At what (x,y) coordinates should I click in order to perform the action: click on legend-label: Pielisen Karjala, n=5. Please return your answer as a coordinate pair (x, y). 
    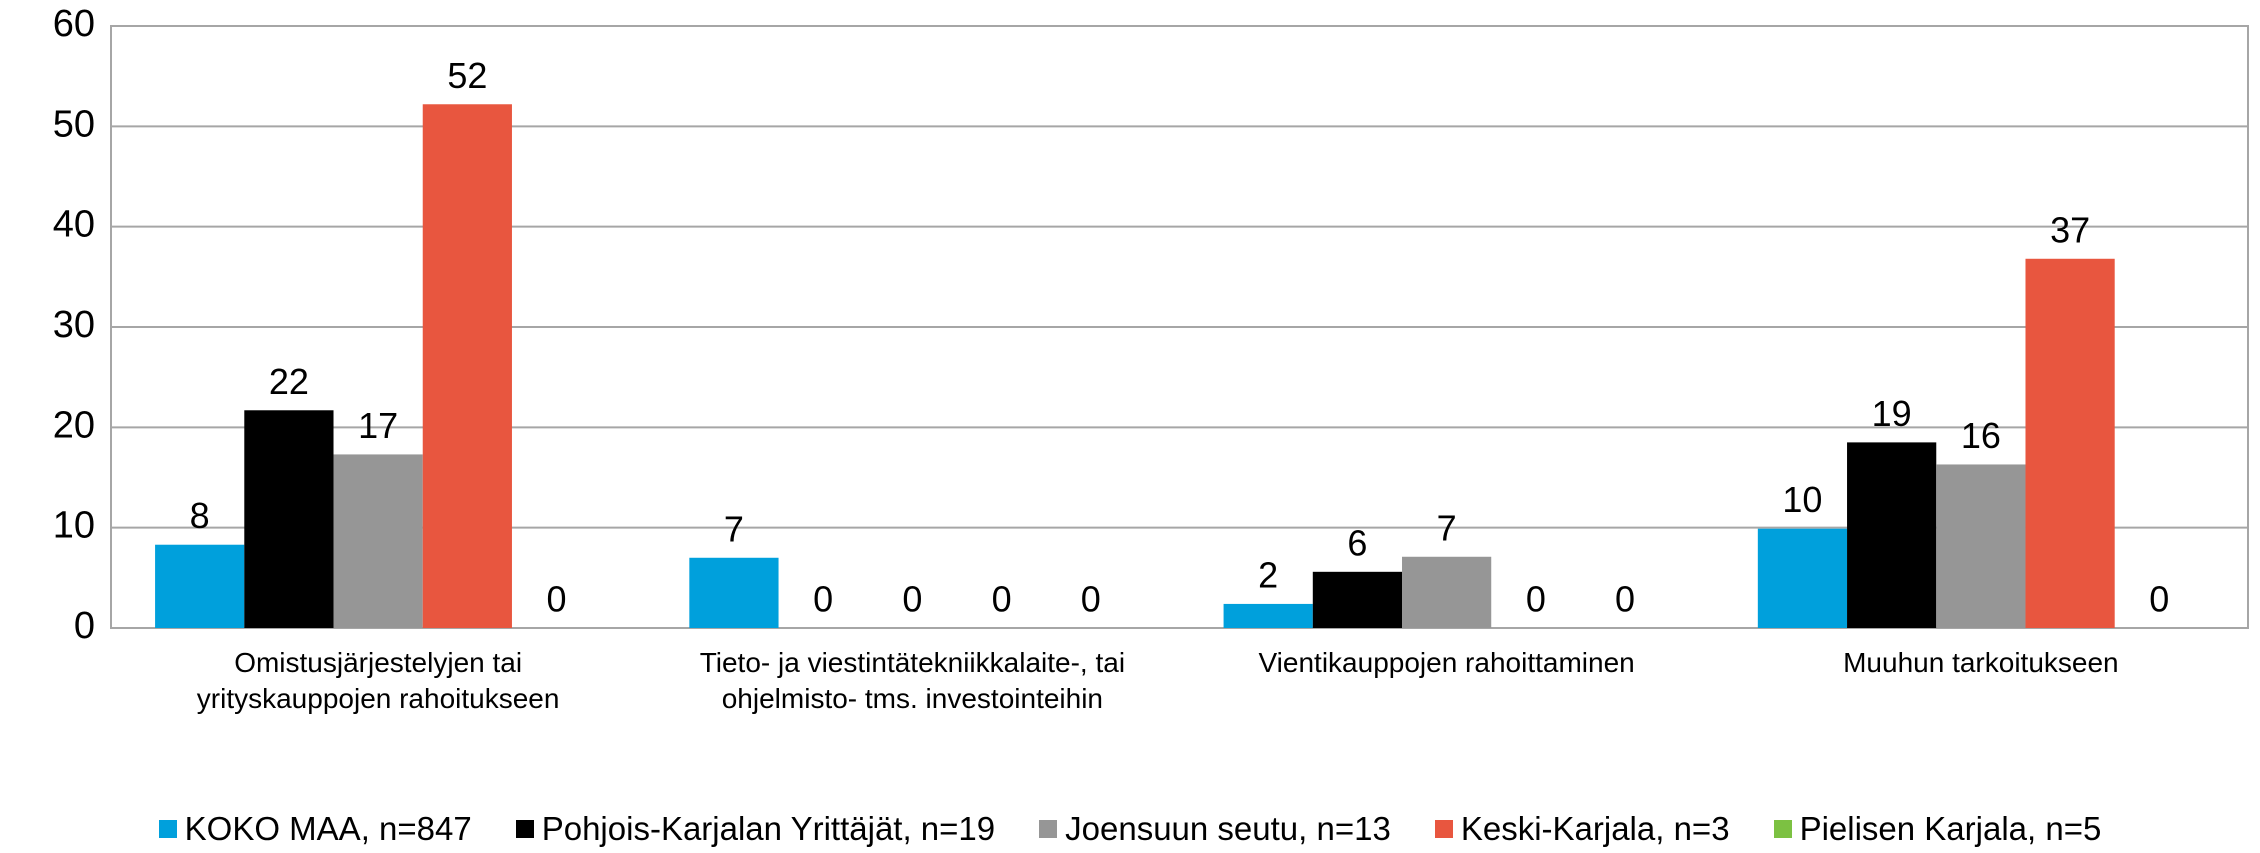
    Looking at the image, I should click on (1950, 828).